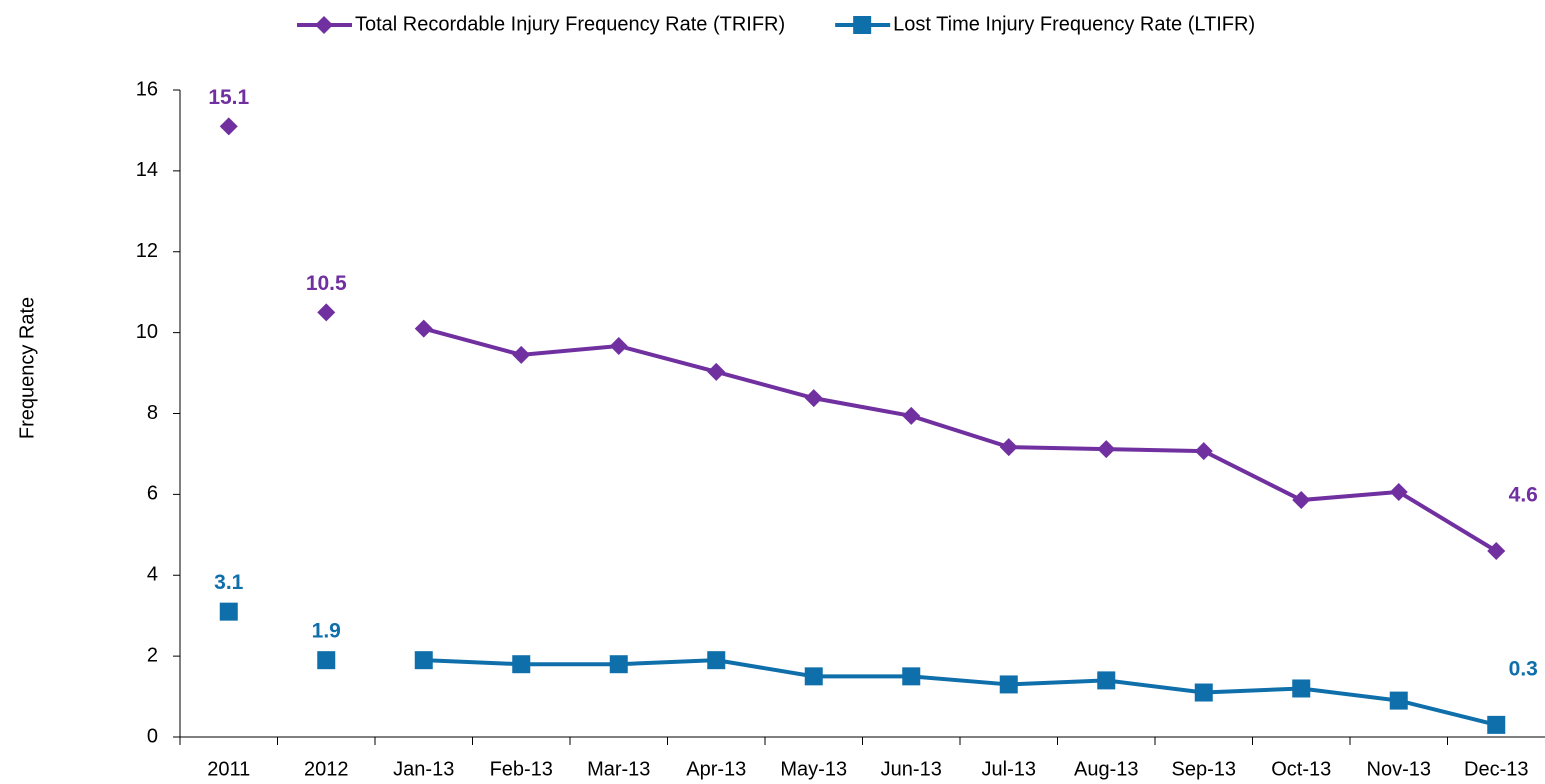 The height and width of the screenshot is (784, 1545). What do you see at coordinates (228, 769) in the screenshot?
I see `x-tick-label: 2011` at bounding box center [228, 769].